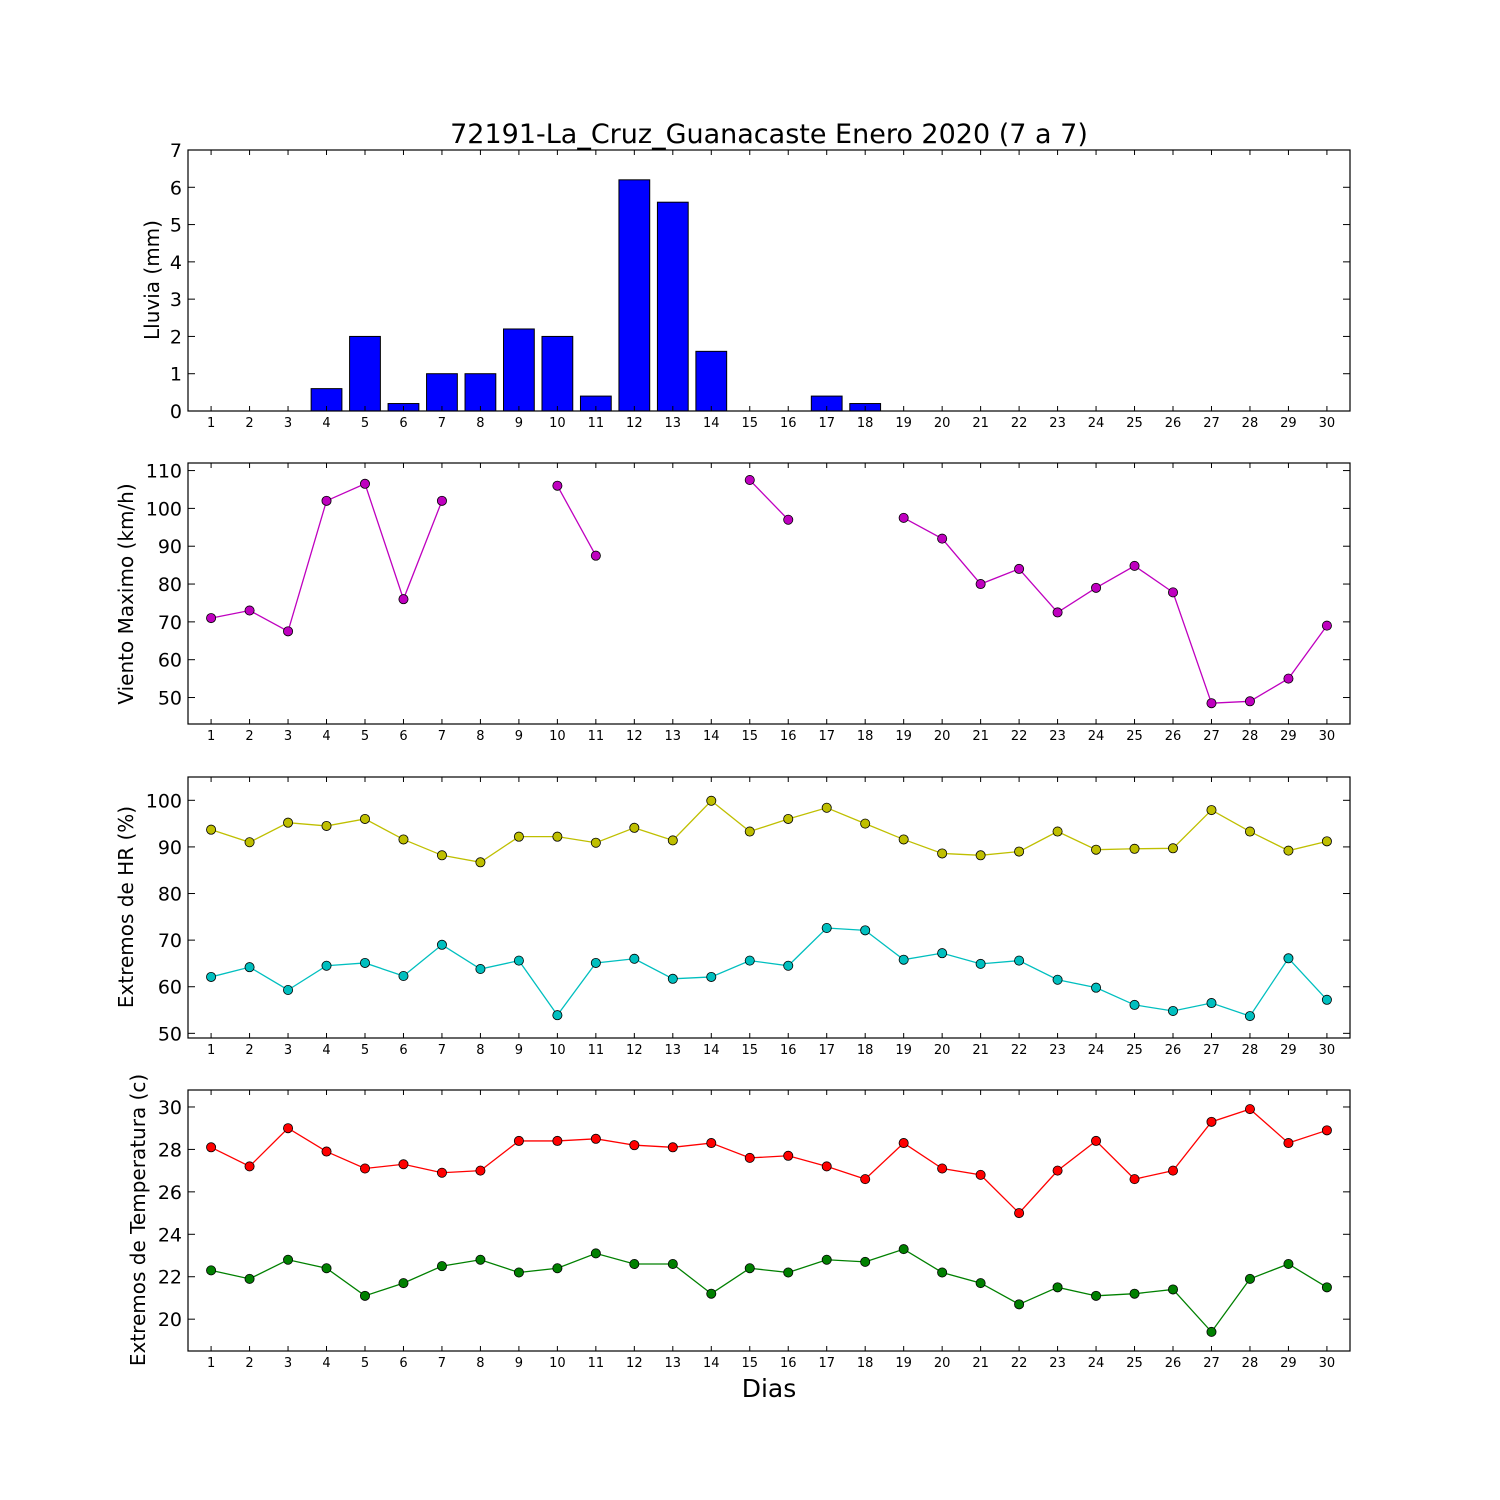 This screenshot has width=1500, height=1500. What do you see at coordinates (152, 280) in the screenshot?
I see `rain-y-axis-label: Lluvia (mm)` at bounding box center [152, 280].